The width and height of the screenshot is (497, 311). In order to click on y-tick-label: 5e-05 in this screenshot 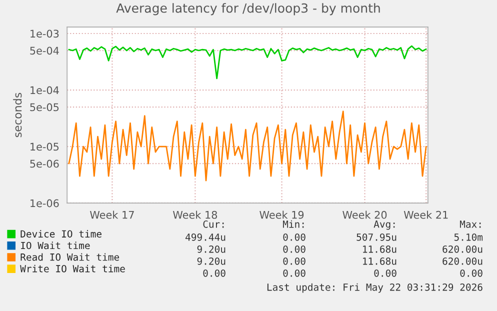, I will do `click(44, 107)`.